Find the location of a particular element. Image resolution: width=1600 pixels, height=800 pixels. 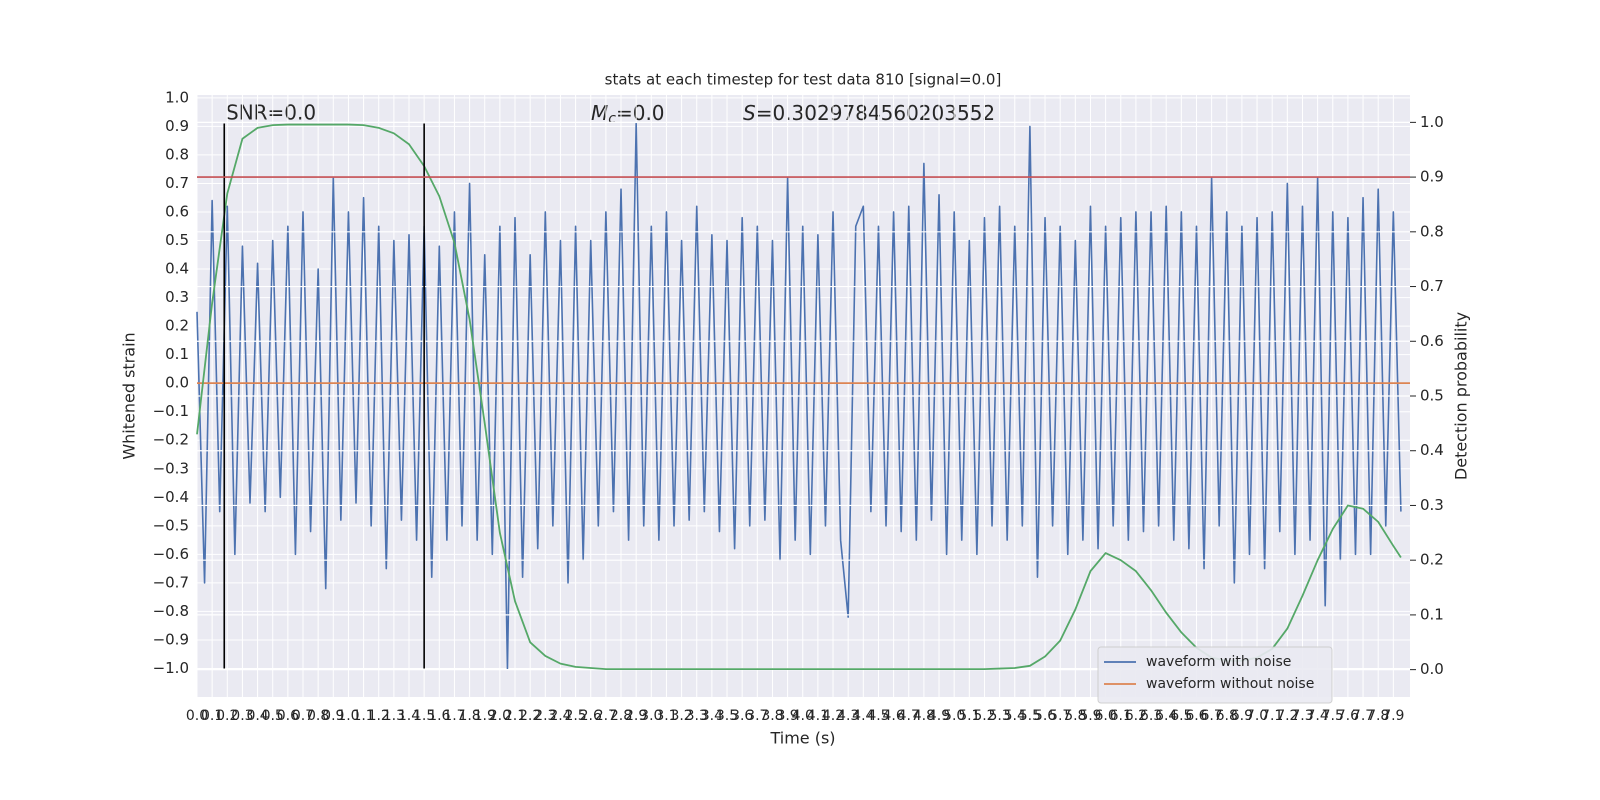

y-tick-label: −0.6 is located at coordinates (171, 554).